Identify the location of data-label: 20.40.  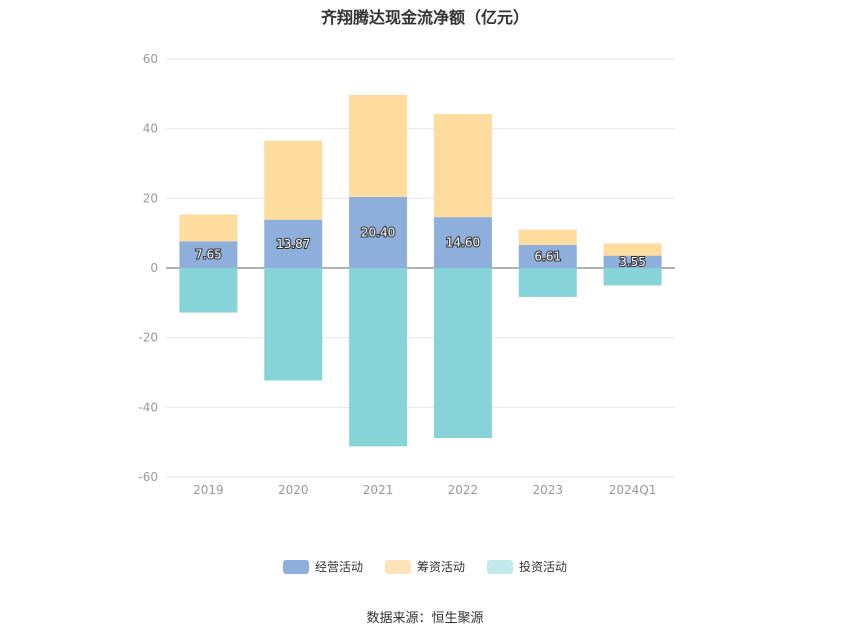
(378, 232).